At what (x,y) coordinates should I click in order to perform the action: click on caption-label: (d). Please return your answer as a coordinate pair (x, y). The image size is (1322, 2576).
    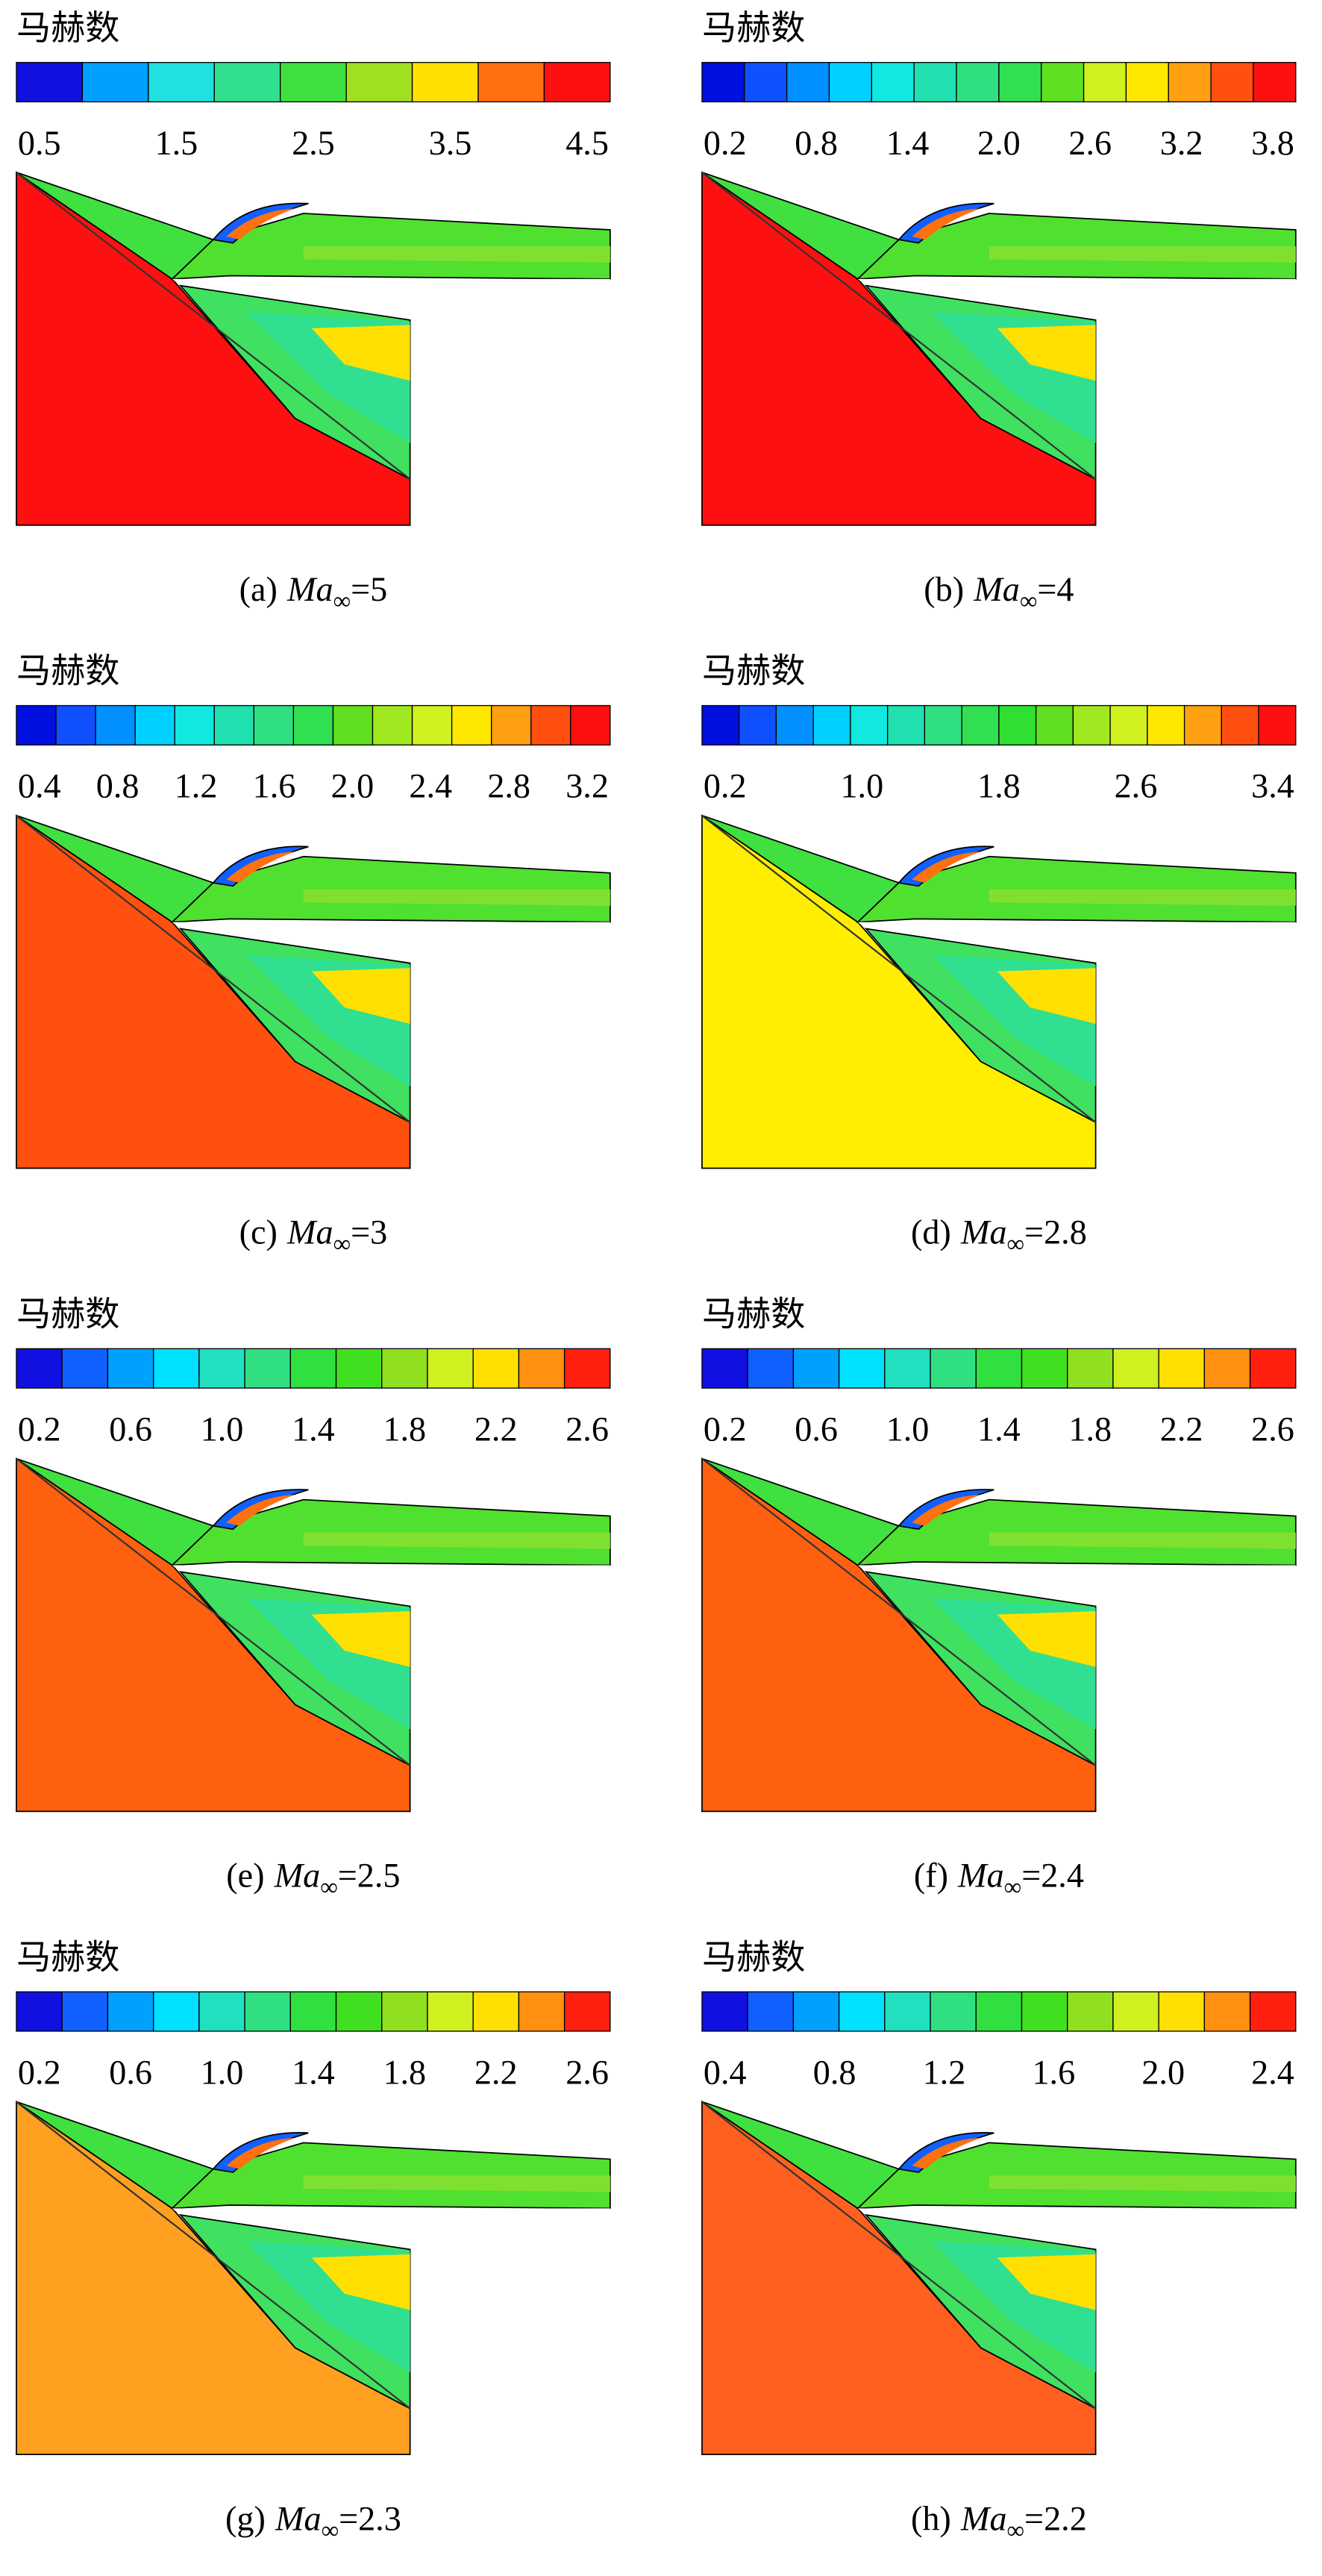
    Looking at the image, I should click on (931, 1232).